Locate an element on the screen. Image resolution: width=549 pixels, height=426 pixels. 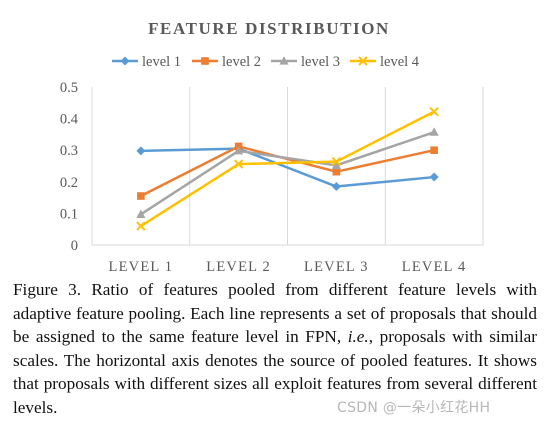
legend-item-4: level 4 is located at coordinates (385, 62).